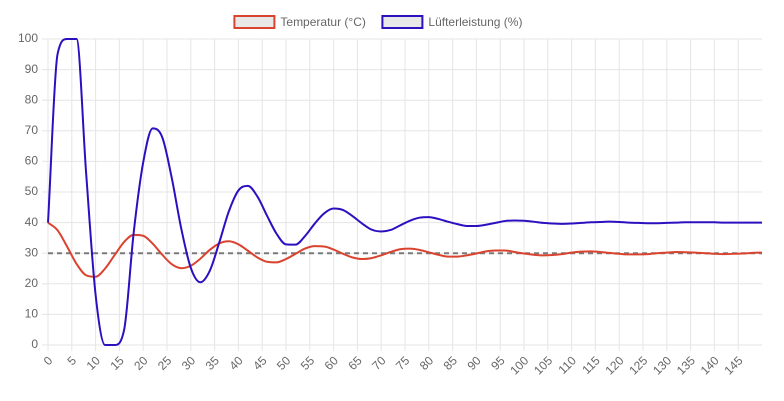 The height and width of the screenshot is (401, 784). What do you see at coordinates (236, 363) in the screenshot?
I see `x-tick-label: 40` at bounding box center [236, 363].